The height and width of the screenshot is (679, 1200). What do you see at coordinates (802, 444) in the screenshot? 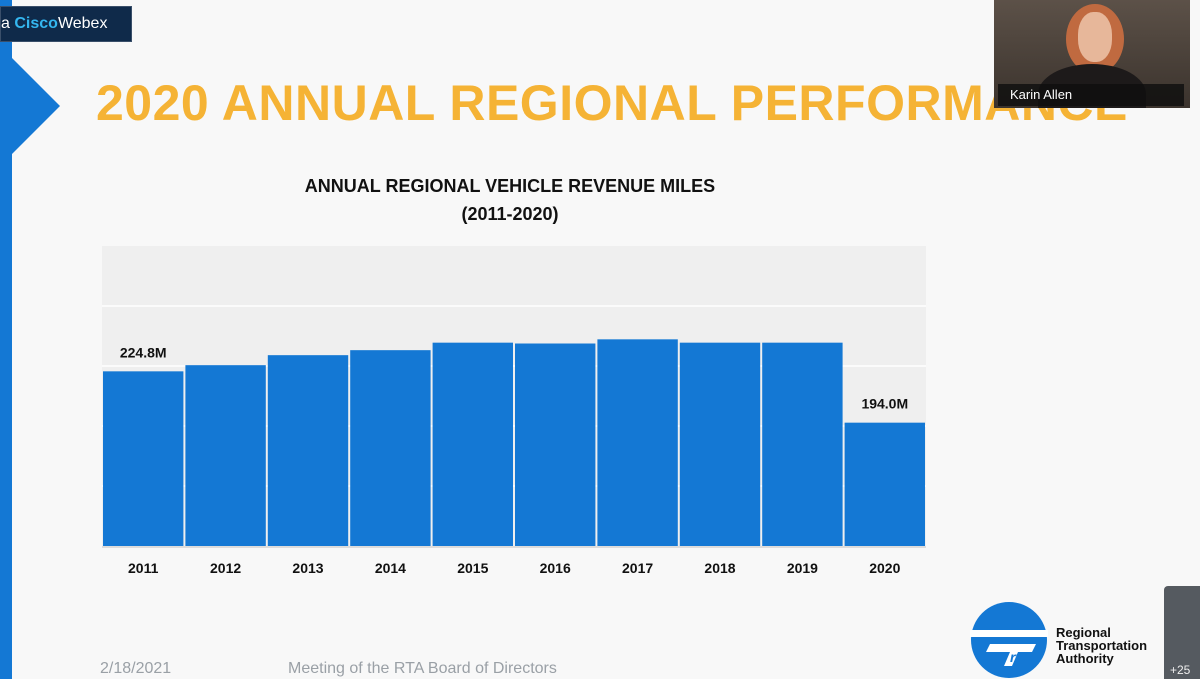
I see `bar-2019` at bounding box center [802, 444].